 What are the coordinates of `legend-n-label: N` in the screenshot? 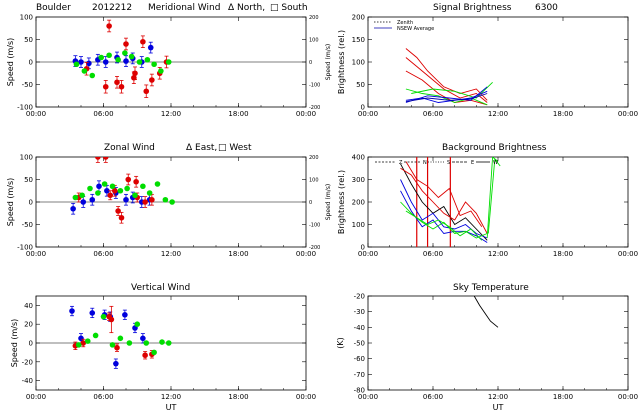 It's located at (425, 163).